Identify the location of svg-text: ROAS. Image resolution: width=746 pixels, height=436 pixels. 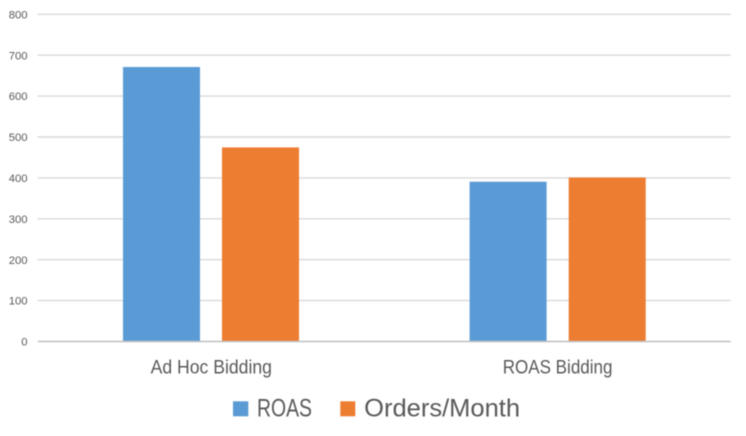
(284, 409).